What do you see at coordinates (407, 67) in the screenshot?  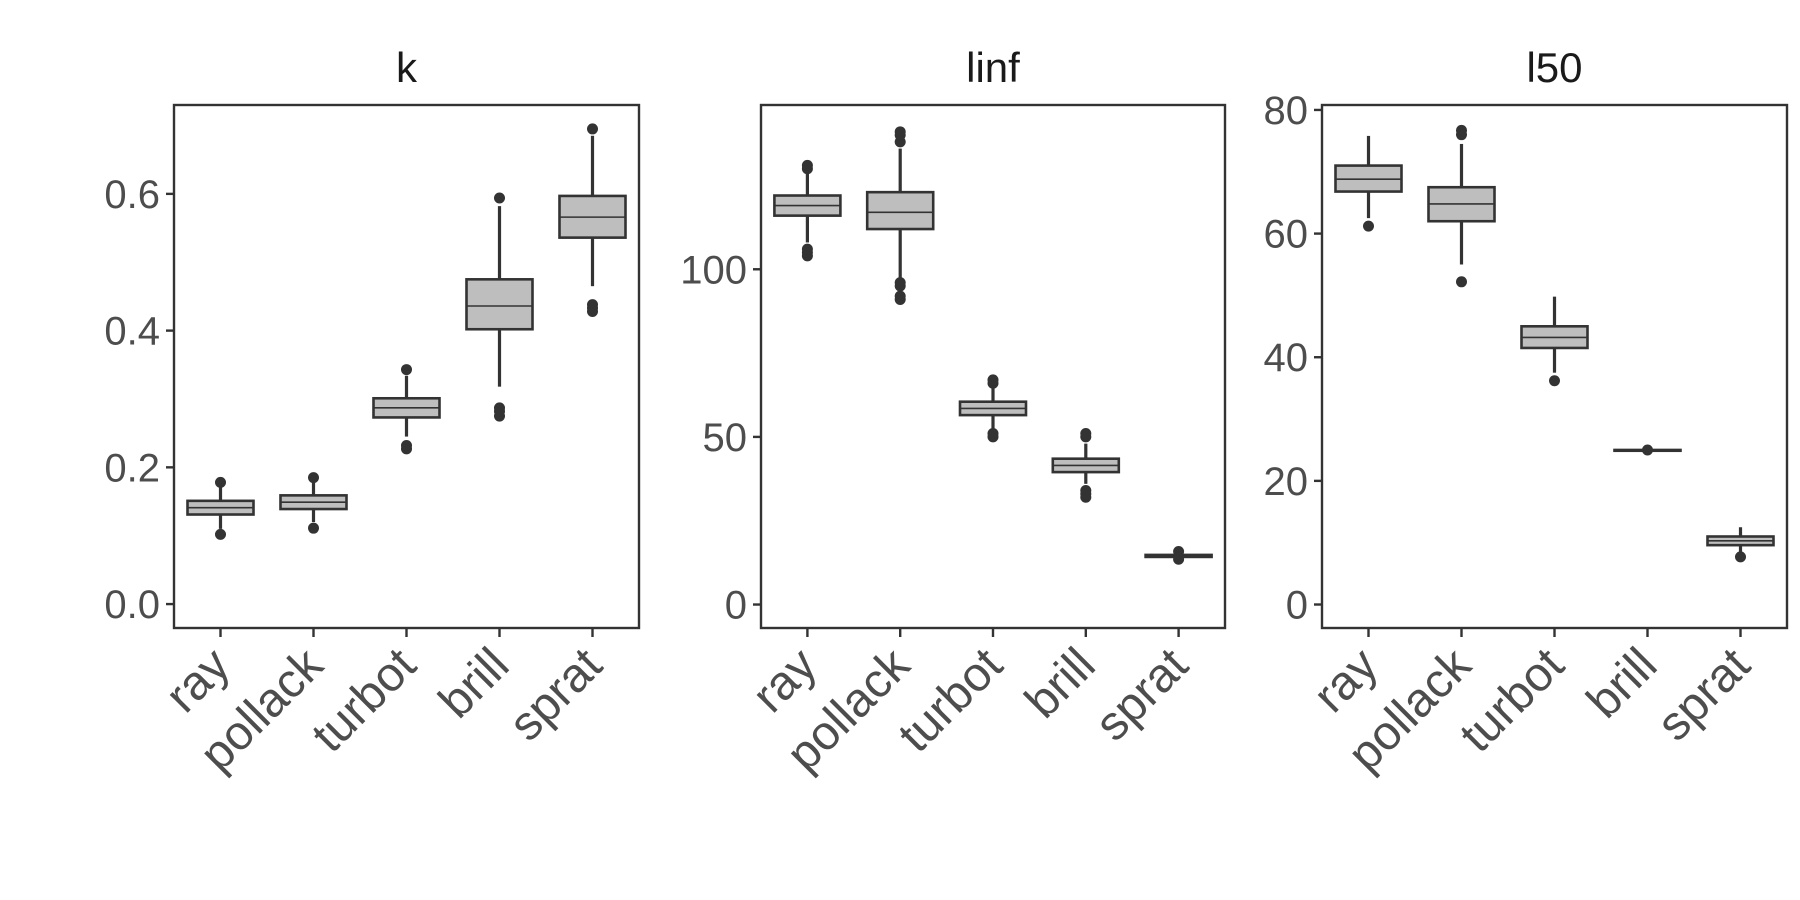 I see `panel-title: k` at bounding box center [407, 67].